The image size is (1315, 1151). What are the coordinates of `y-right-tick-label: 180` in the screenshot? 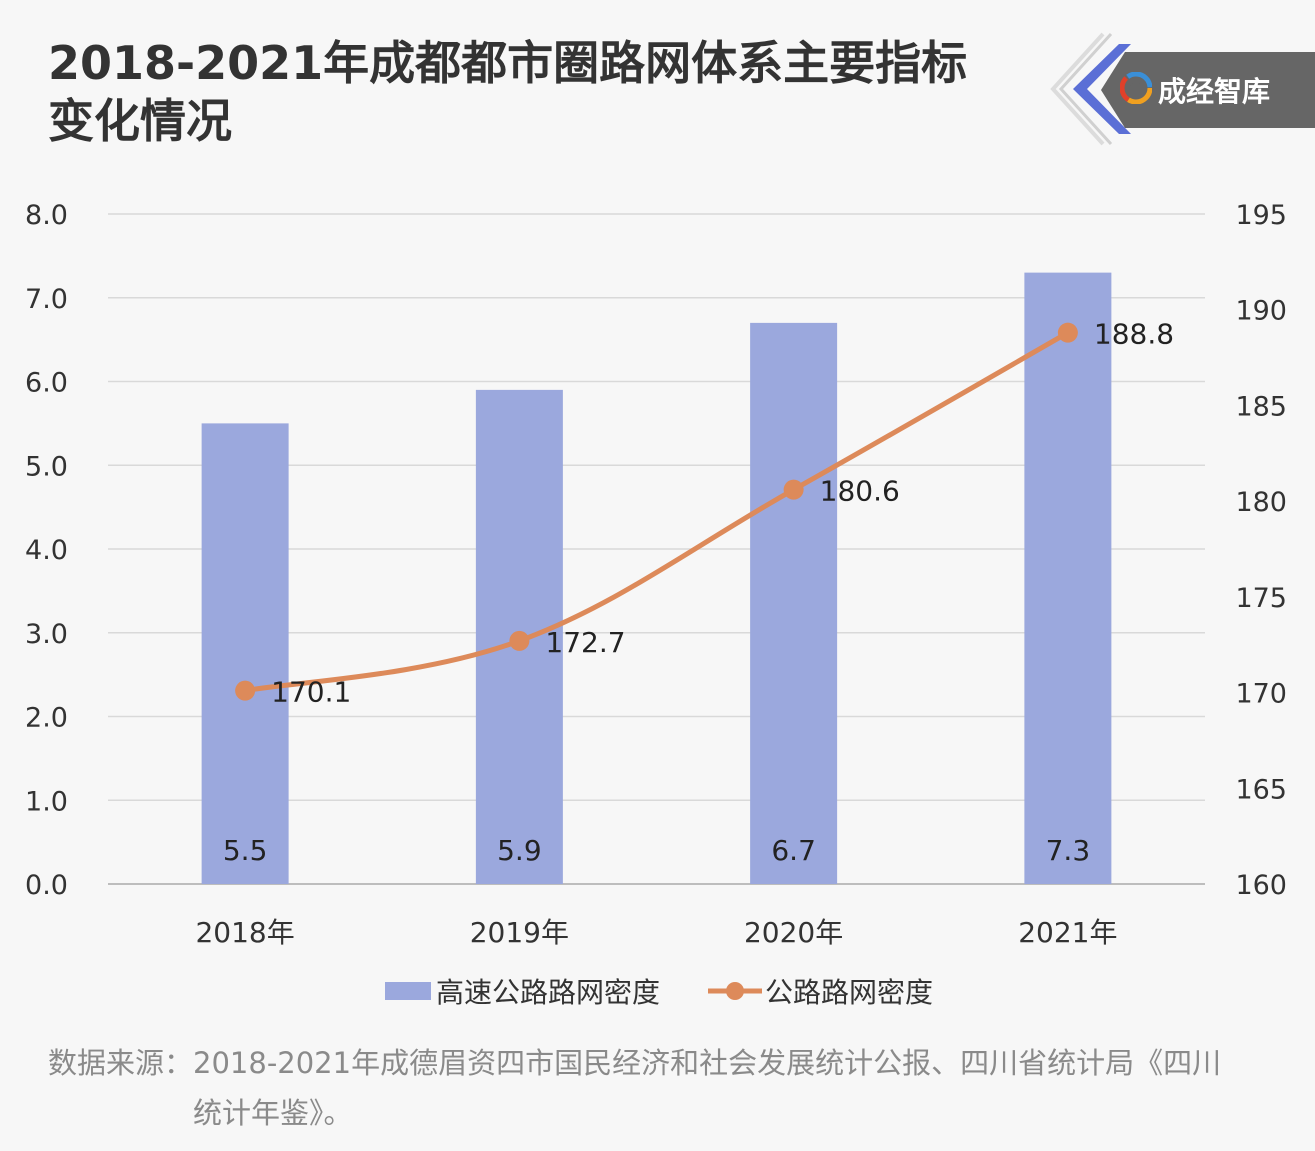 It's located at (1261, 502).